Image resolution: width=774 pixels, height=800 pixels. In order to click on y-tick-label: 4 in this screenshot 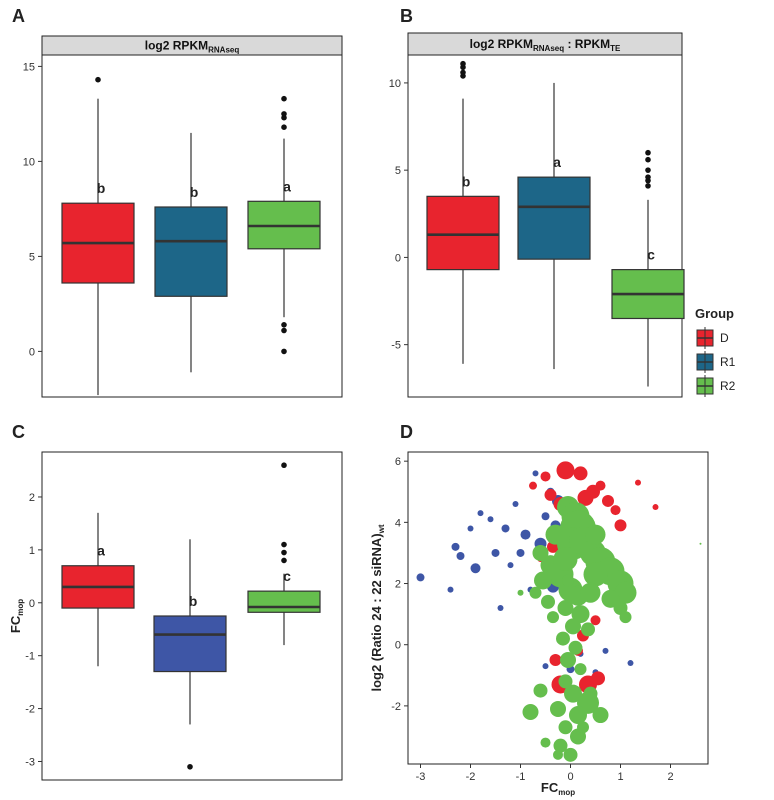, I will do `click(398, 523)`.